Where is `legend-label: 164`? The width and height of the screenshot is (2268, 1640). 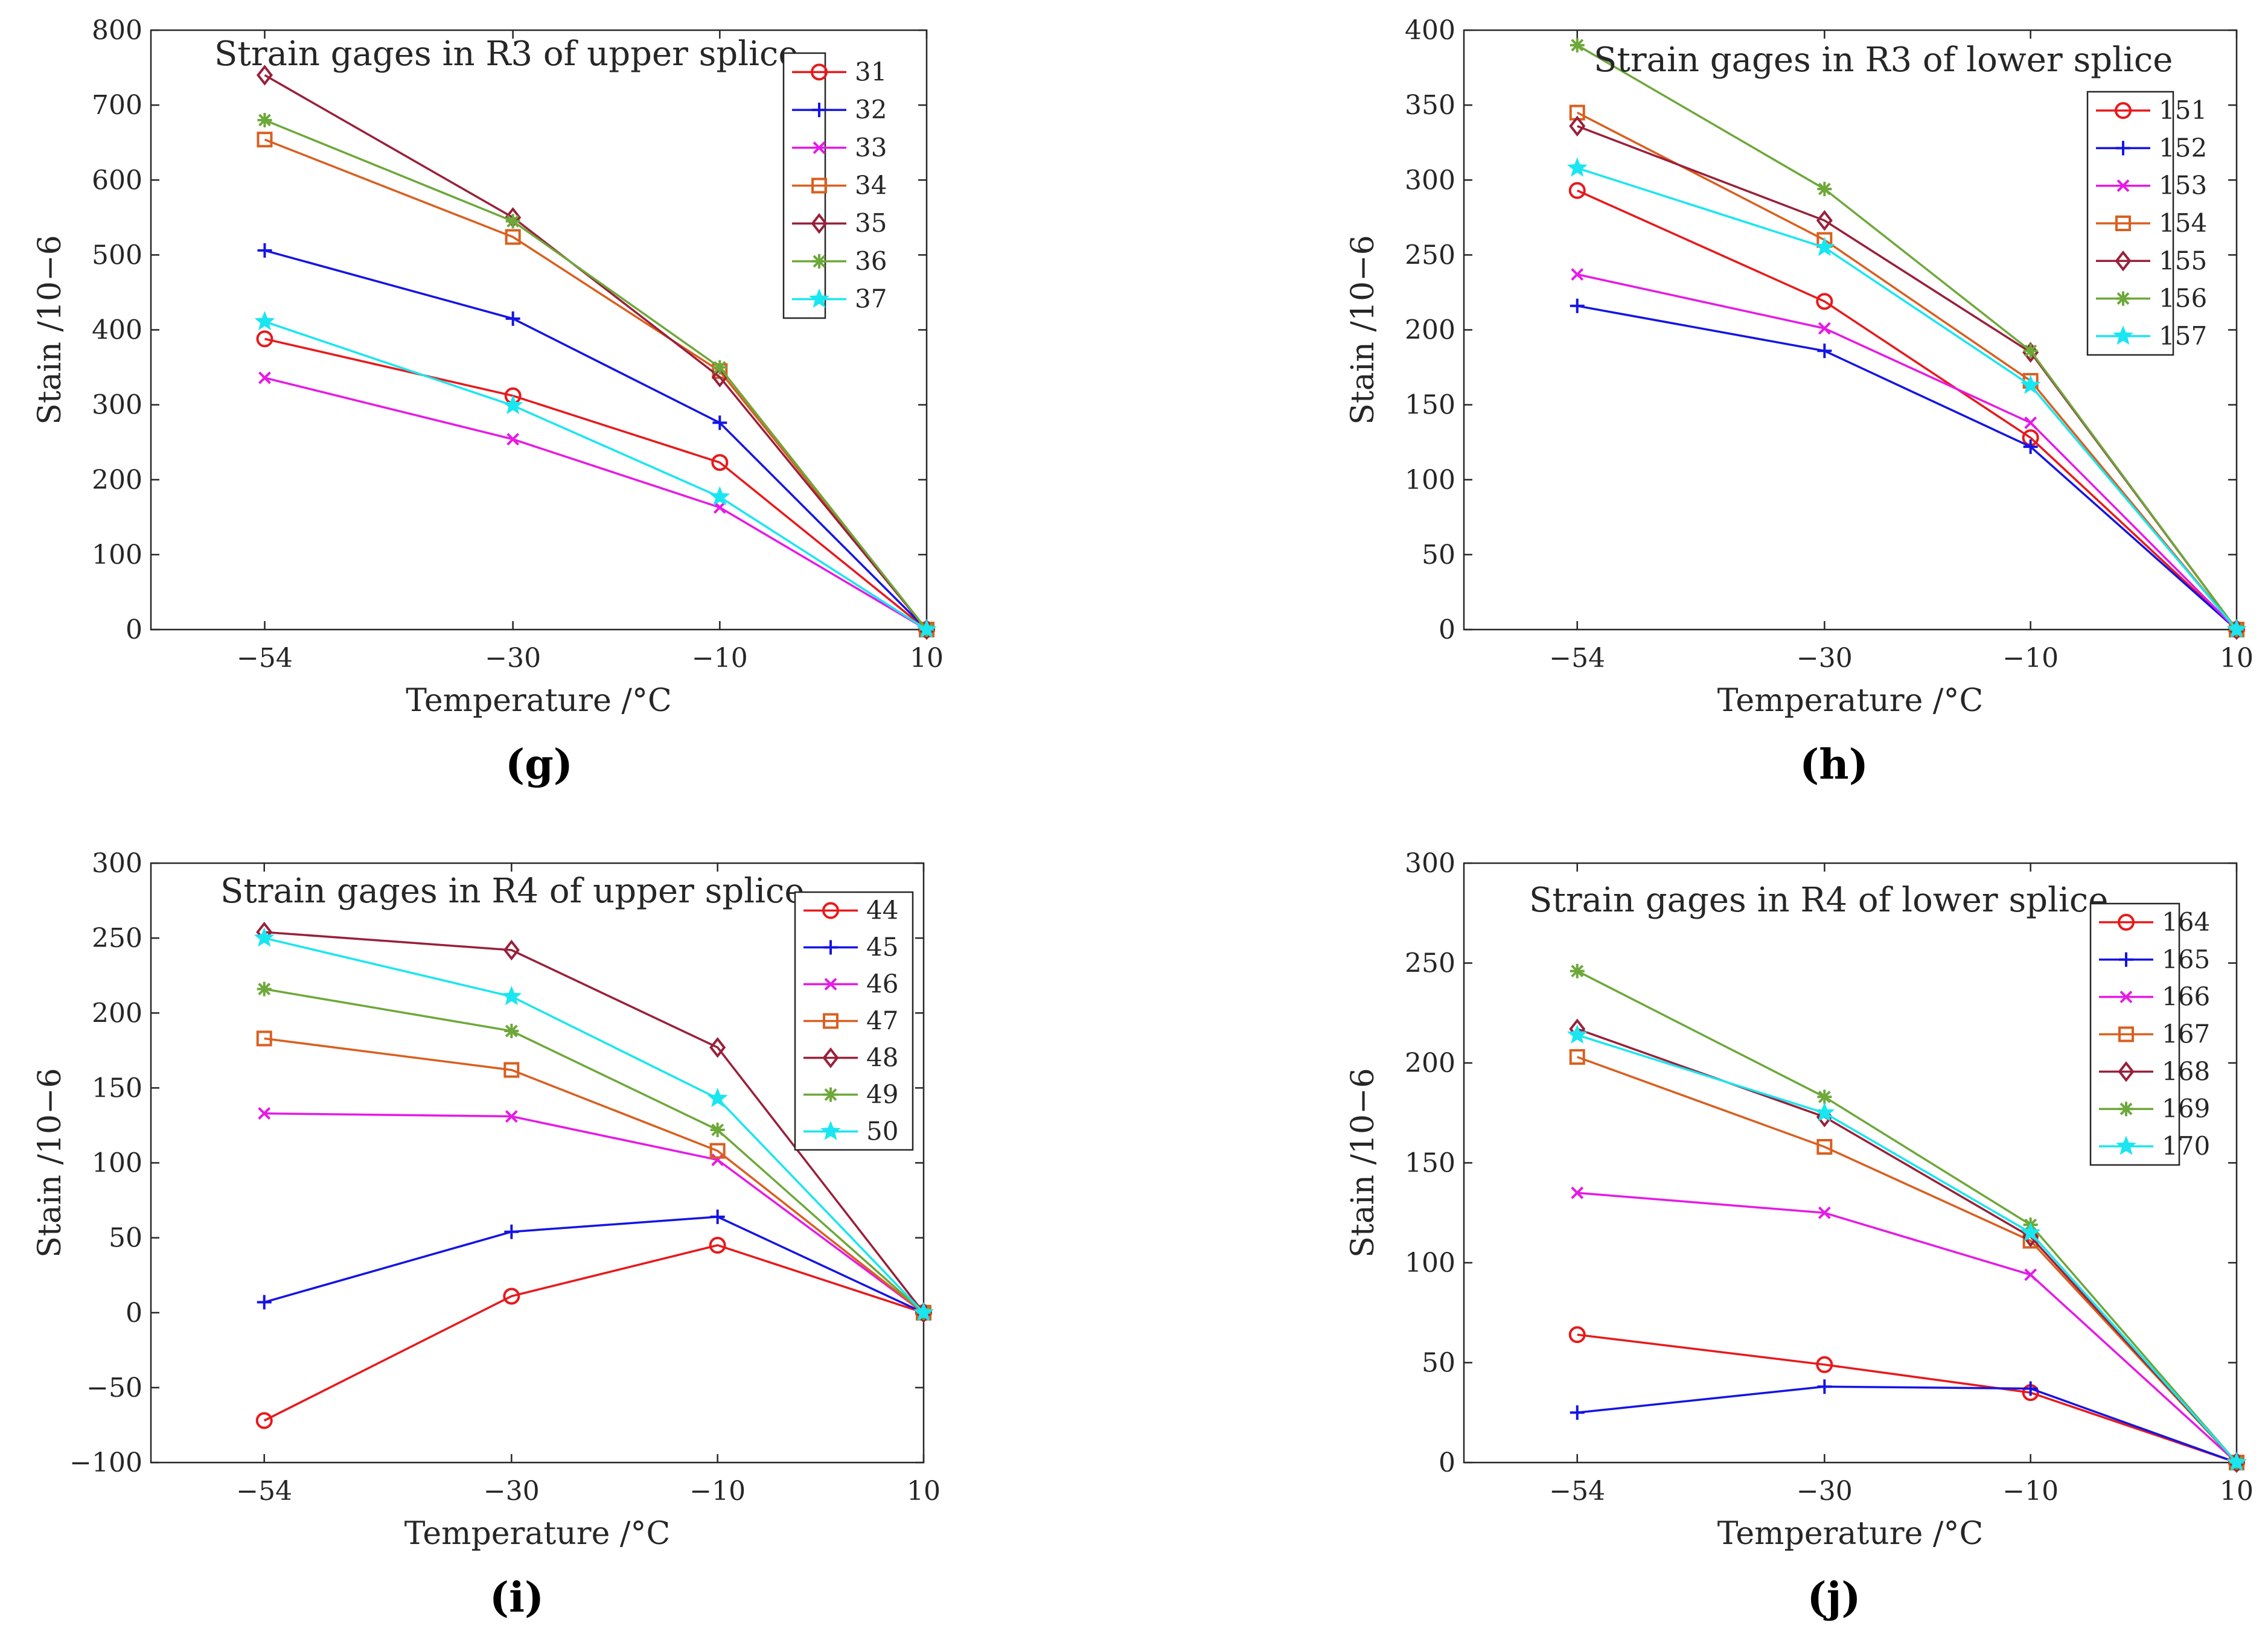 legend-label: 164 is located at coordinates (2186, 922).